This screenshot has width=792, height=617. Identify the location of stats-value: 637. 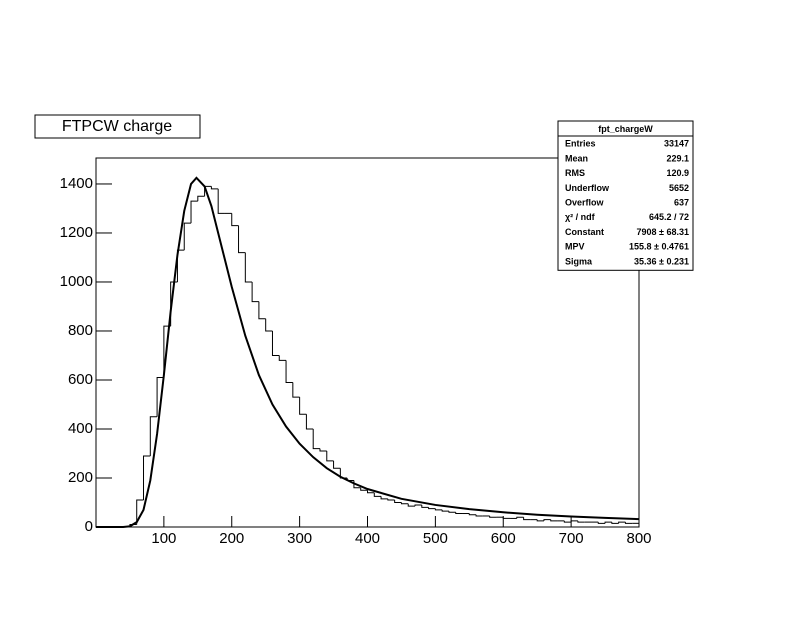
(681, 203).